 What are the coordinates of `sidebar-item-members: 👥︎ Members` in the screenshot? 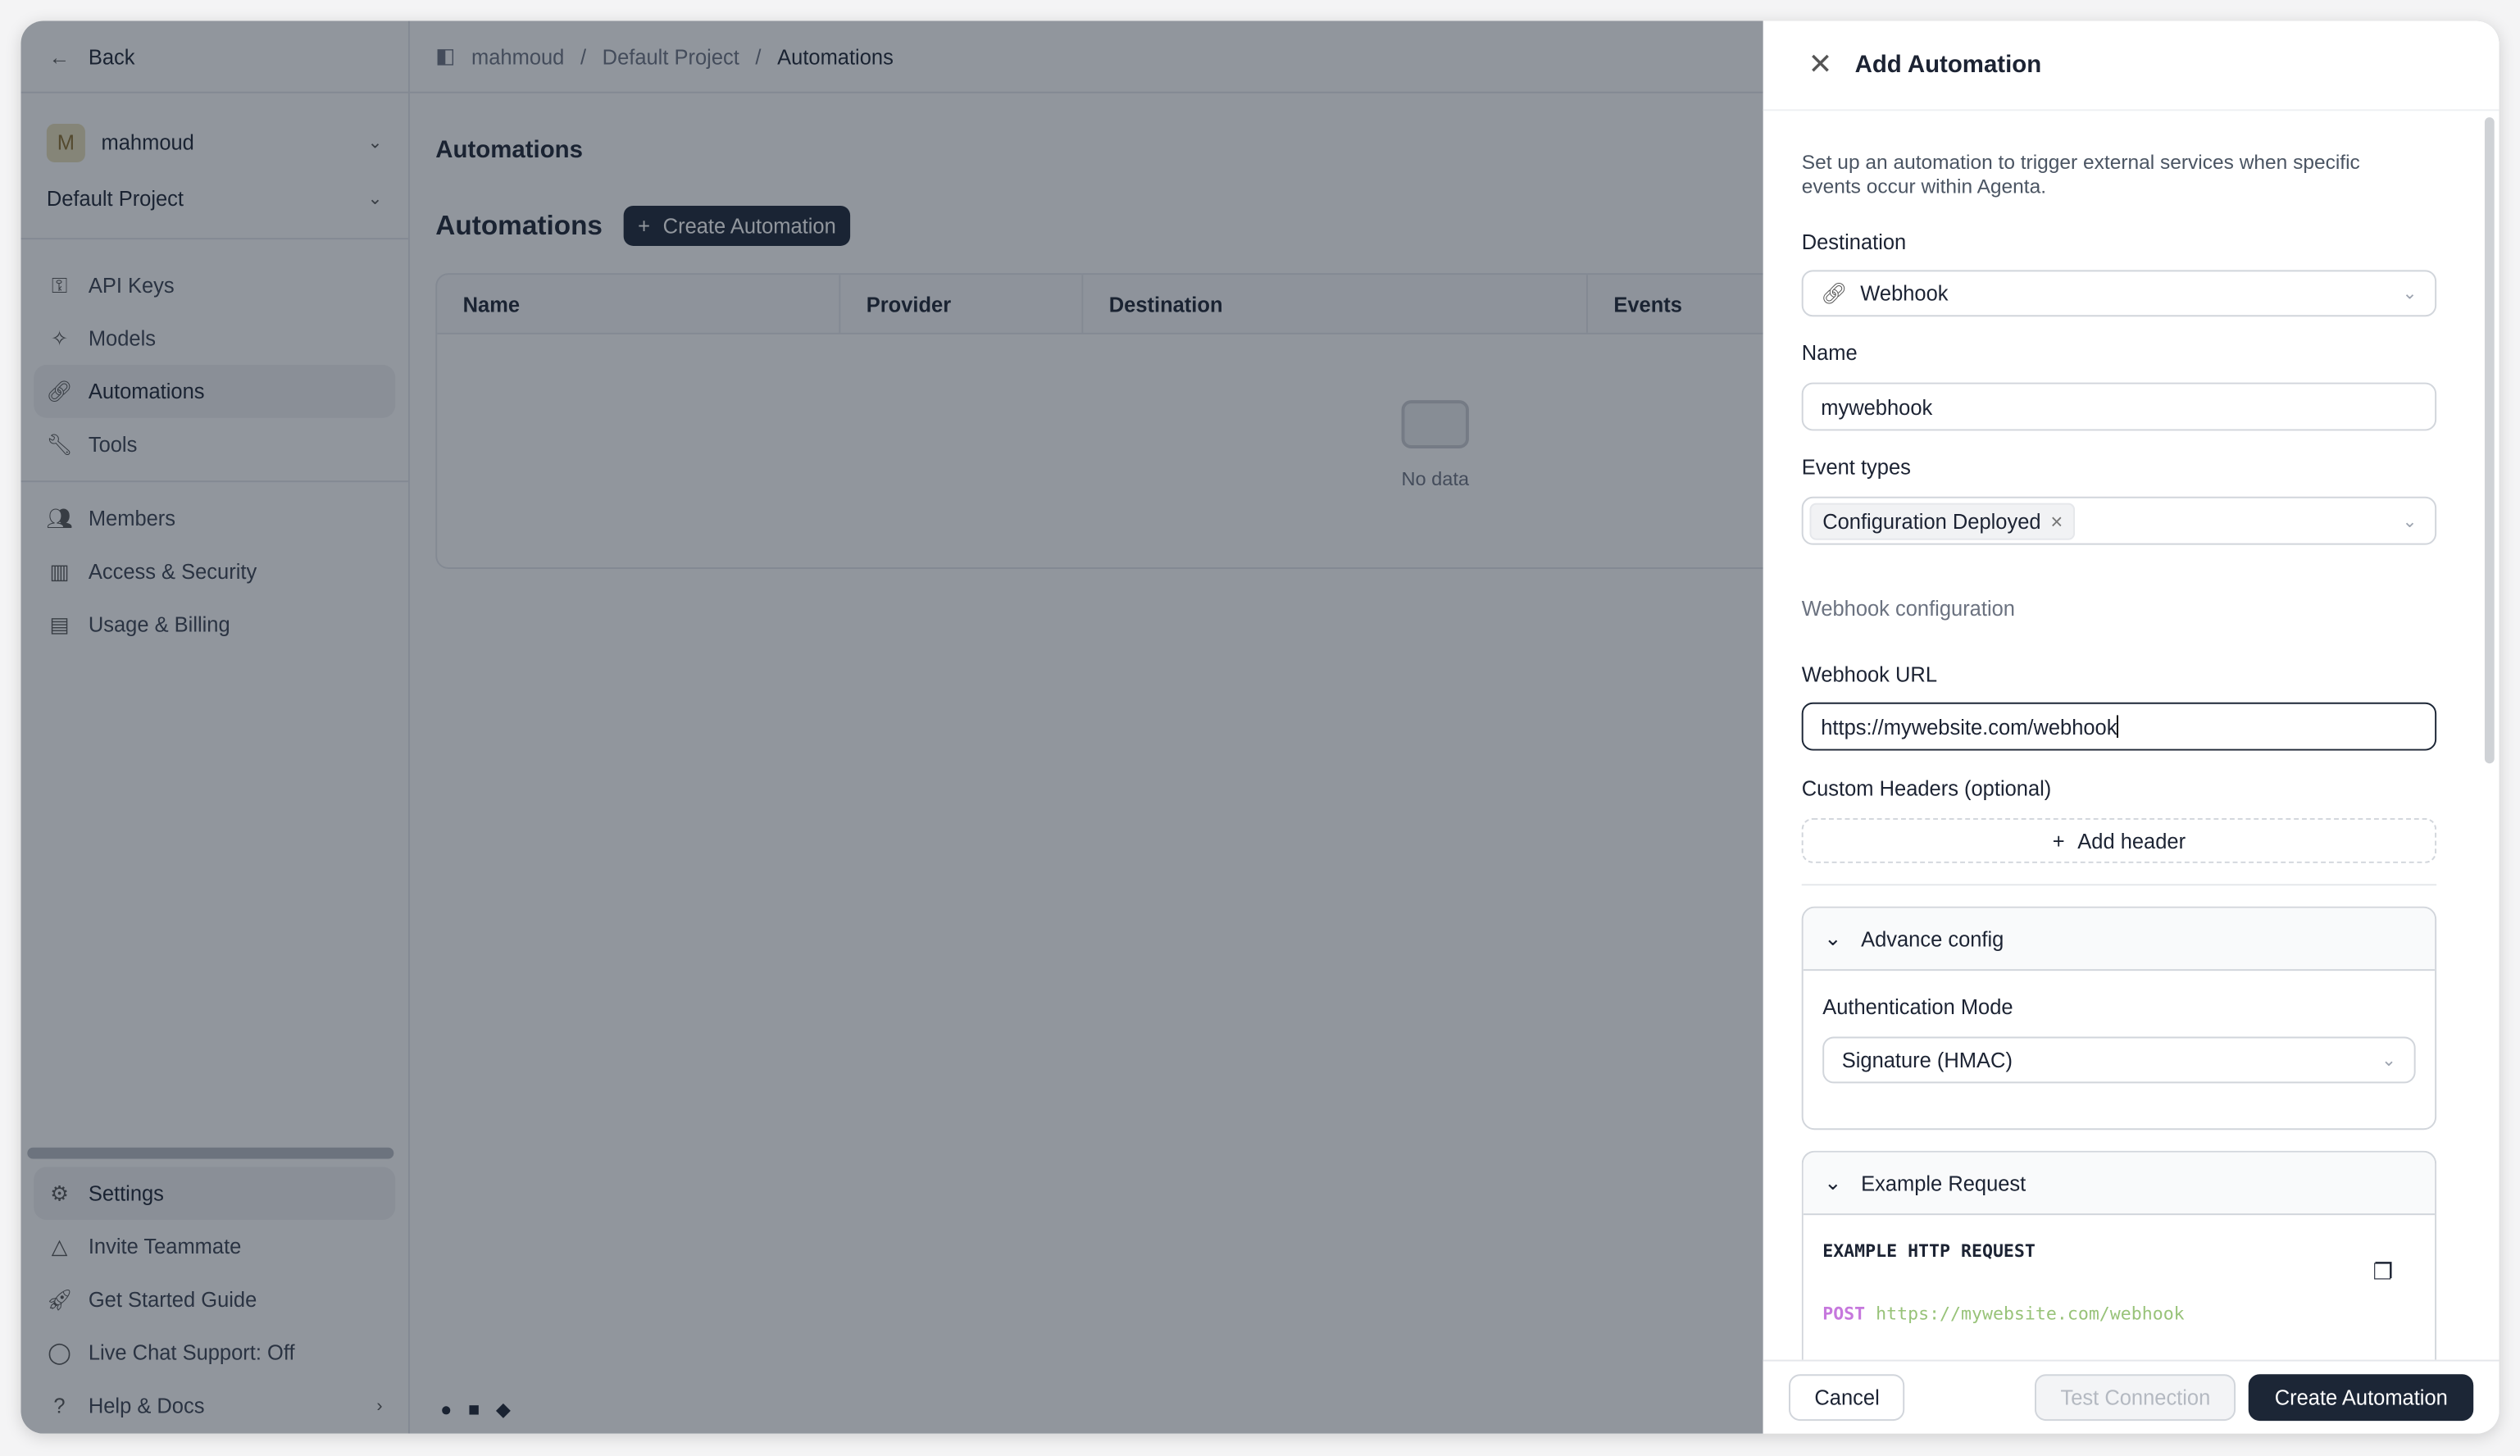 It's located at (111, 517).